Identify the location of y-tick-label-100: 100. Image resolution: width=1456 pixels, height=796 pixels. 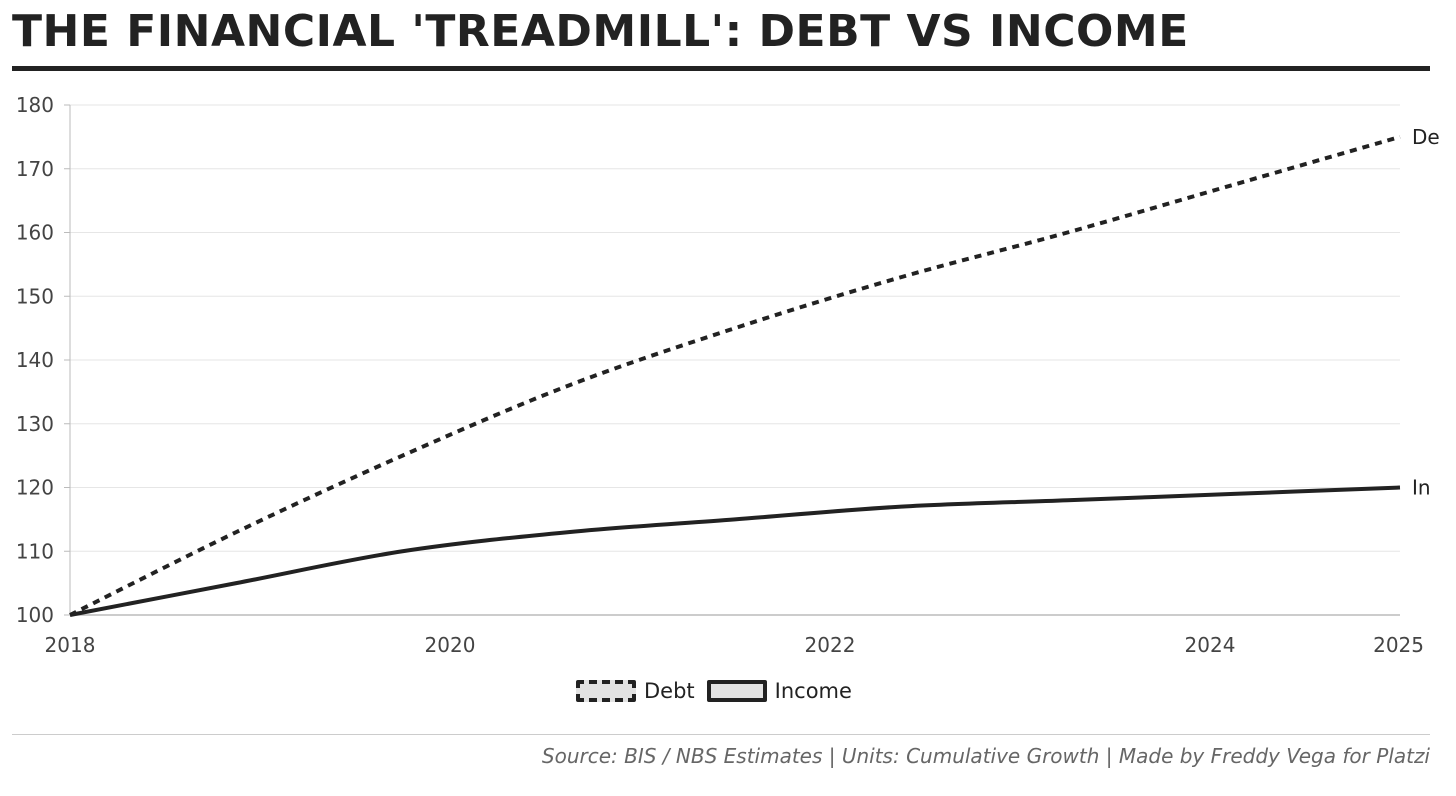
(35, 615).